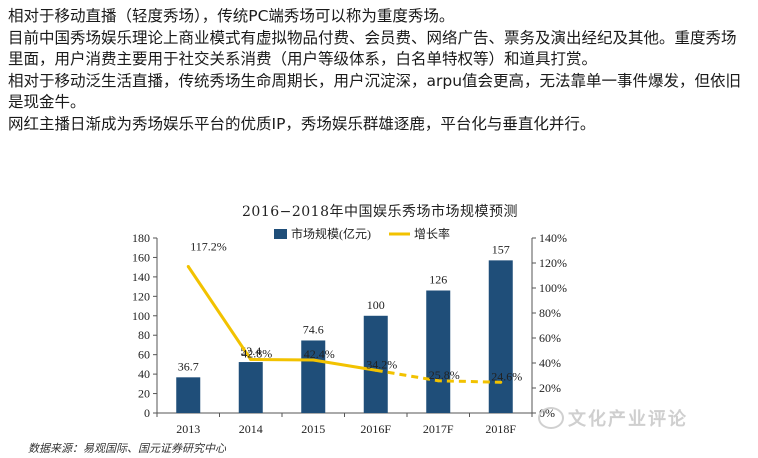  Describe the element at coordinates (208, 247) in the screenshot. I see `growth-value-label: 117.2%` at that location.